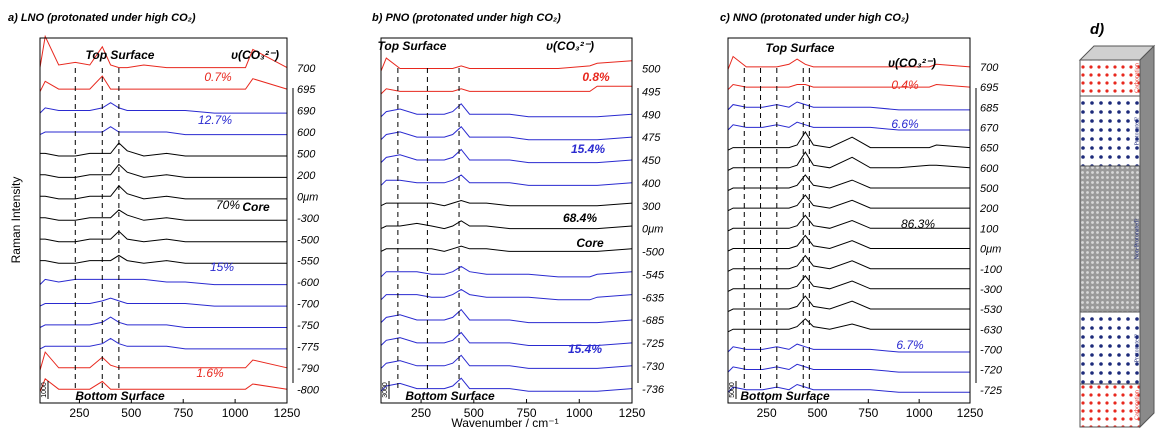  What do you see at coordinates (989, 209) in the screenshot?
I see `trace-label: 200` at bounding box center [989, 209].